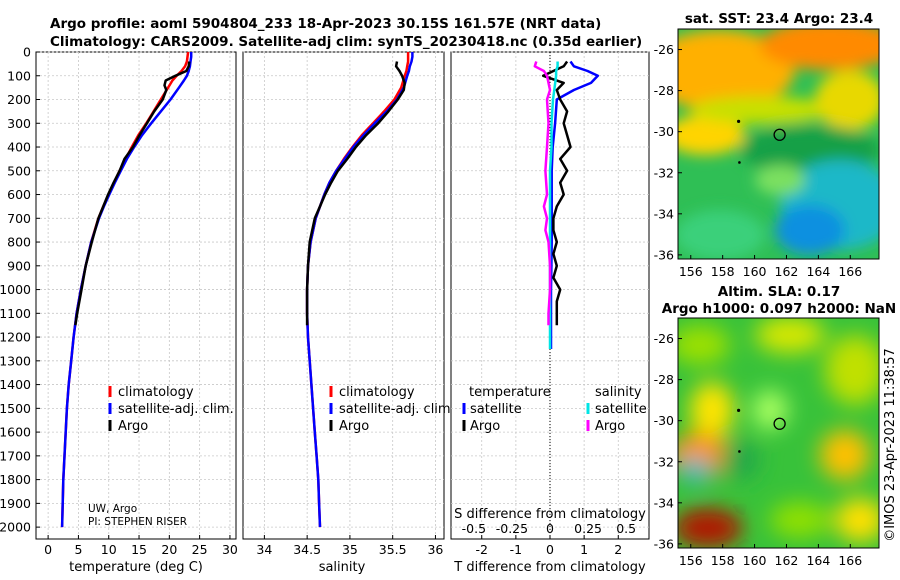 The image size is (900, 580). I want to click on depth-tick-label: 1800, so click(15, 479).